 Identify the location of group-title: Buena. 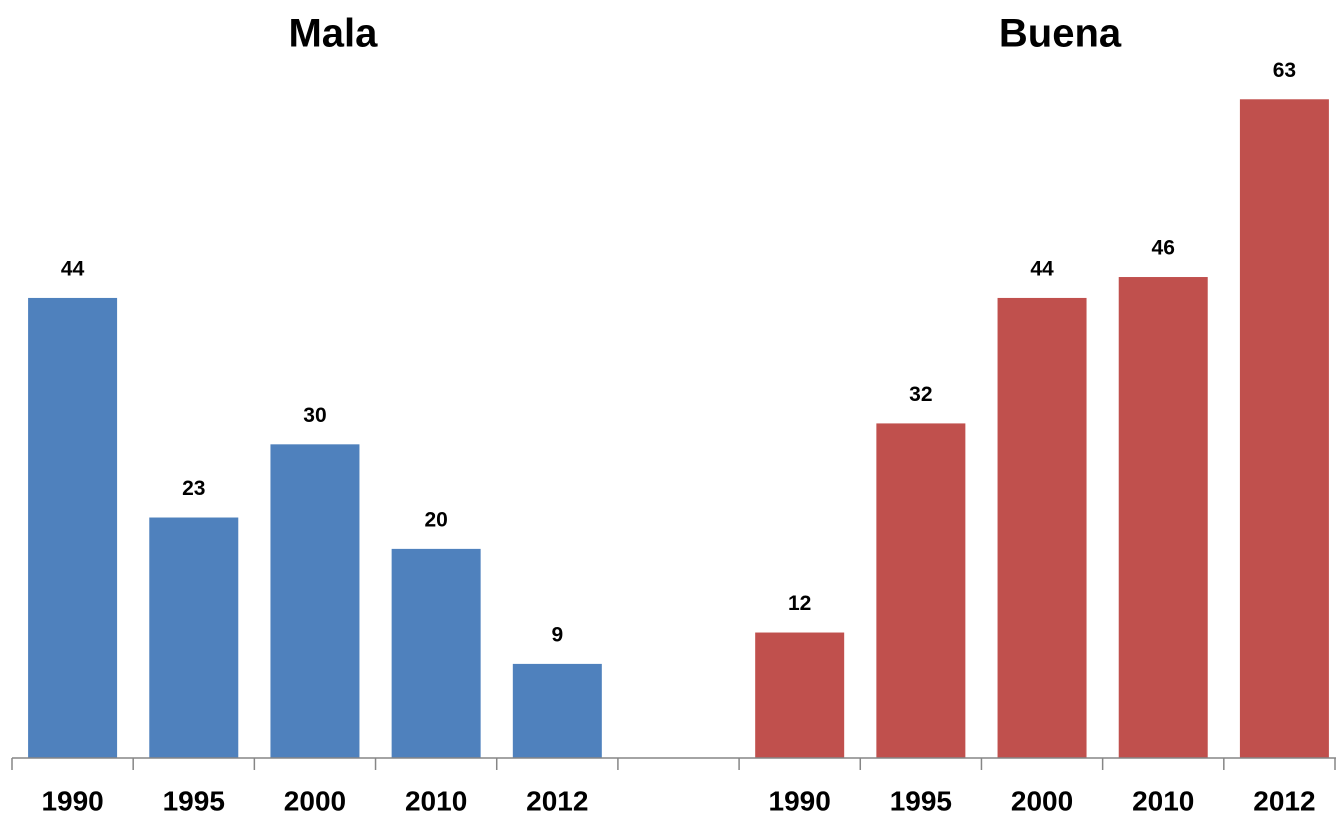
(1060, 34).